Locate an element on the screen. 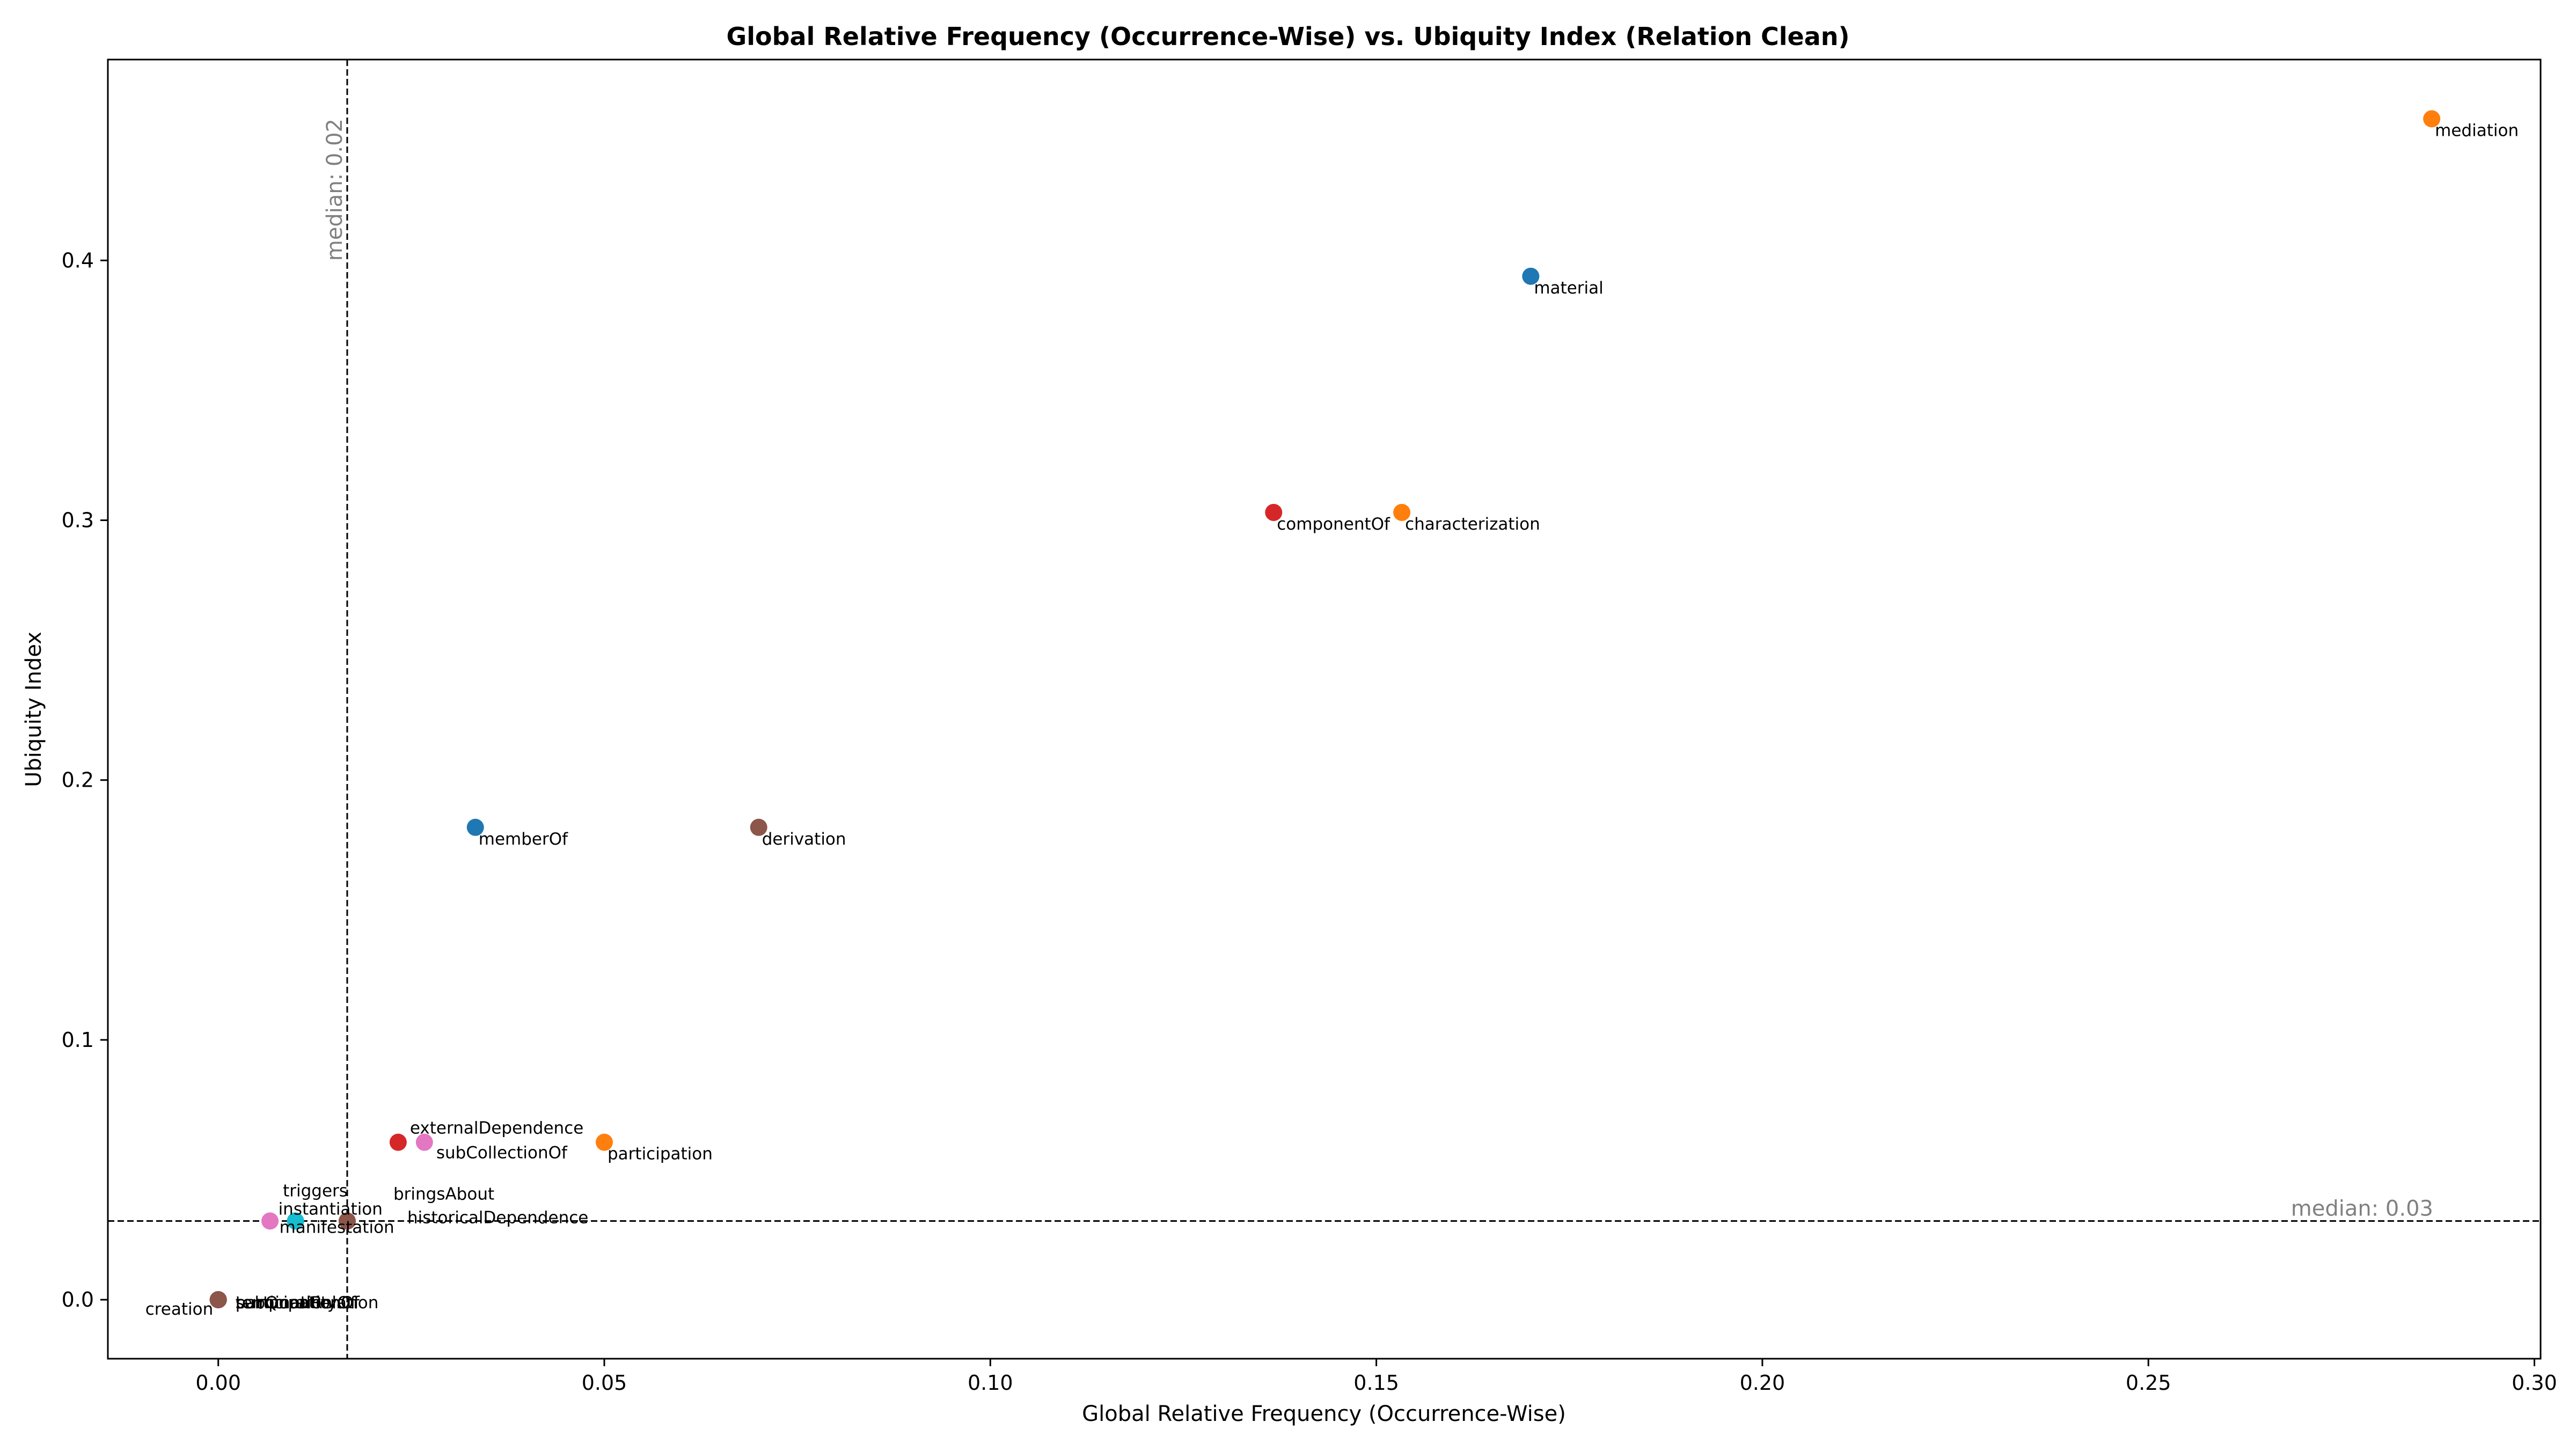 The height and width of the screenshot is (1451, 2576). point-label-derivation: derivation is located at coordinates (804, 839).